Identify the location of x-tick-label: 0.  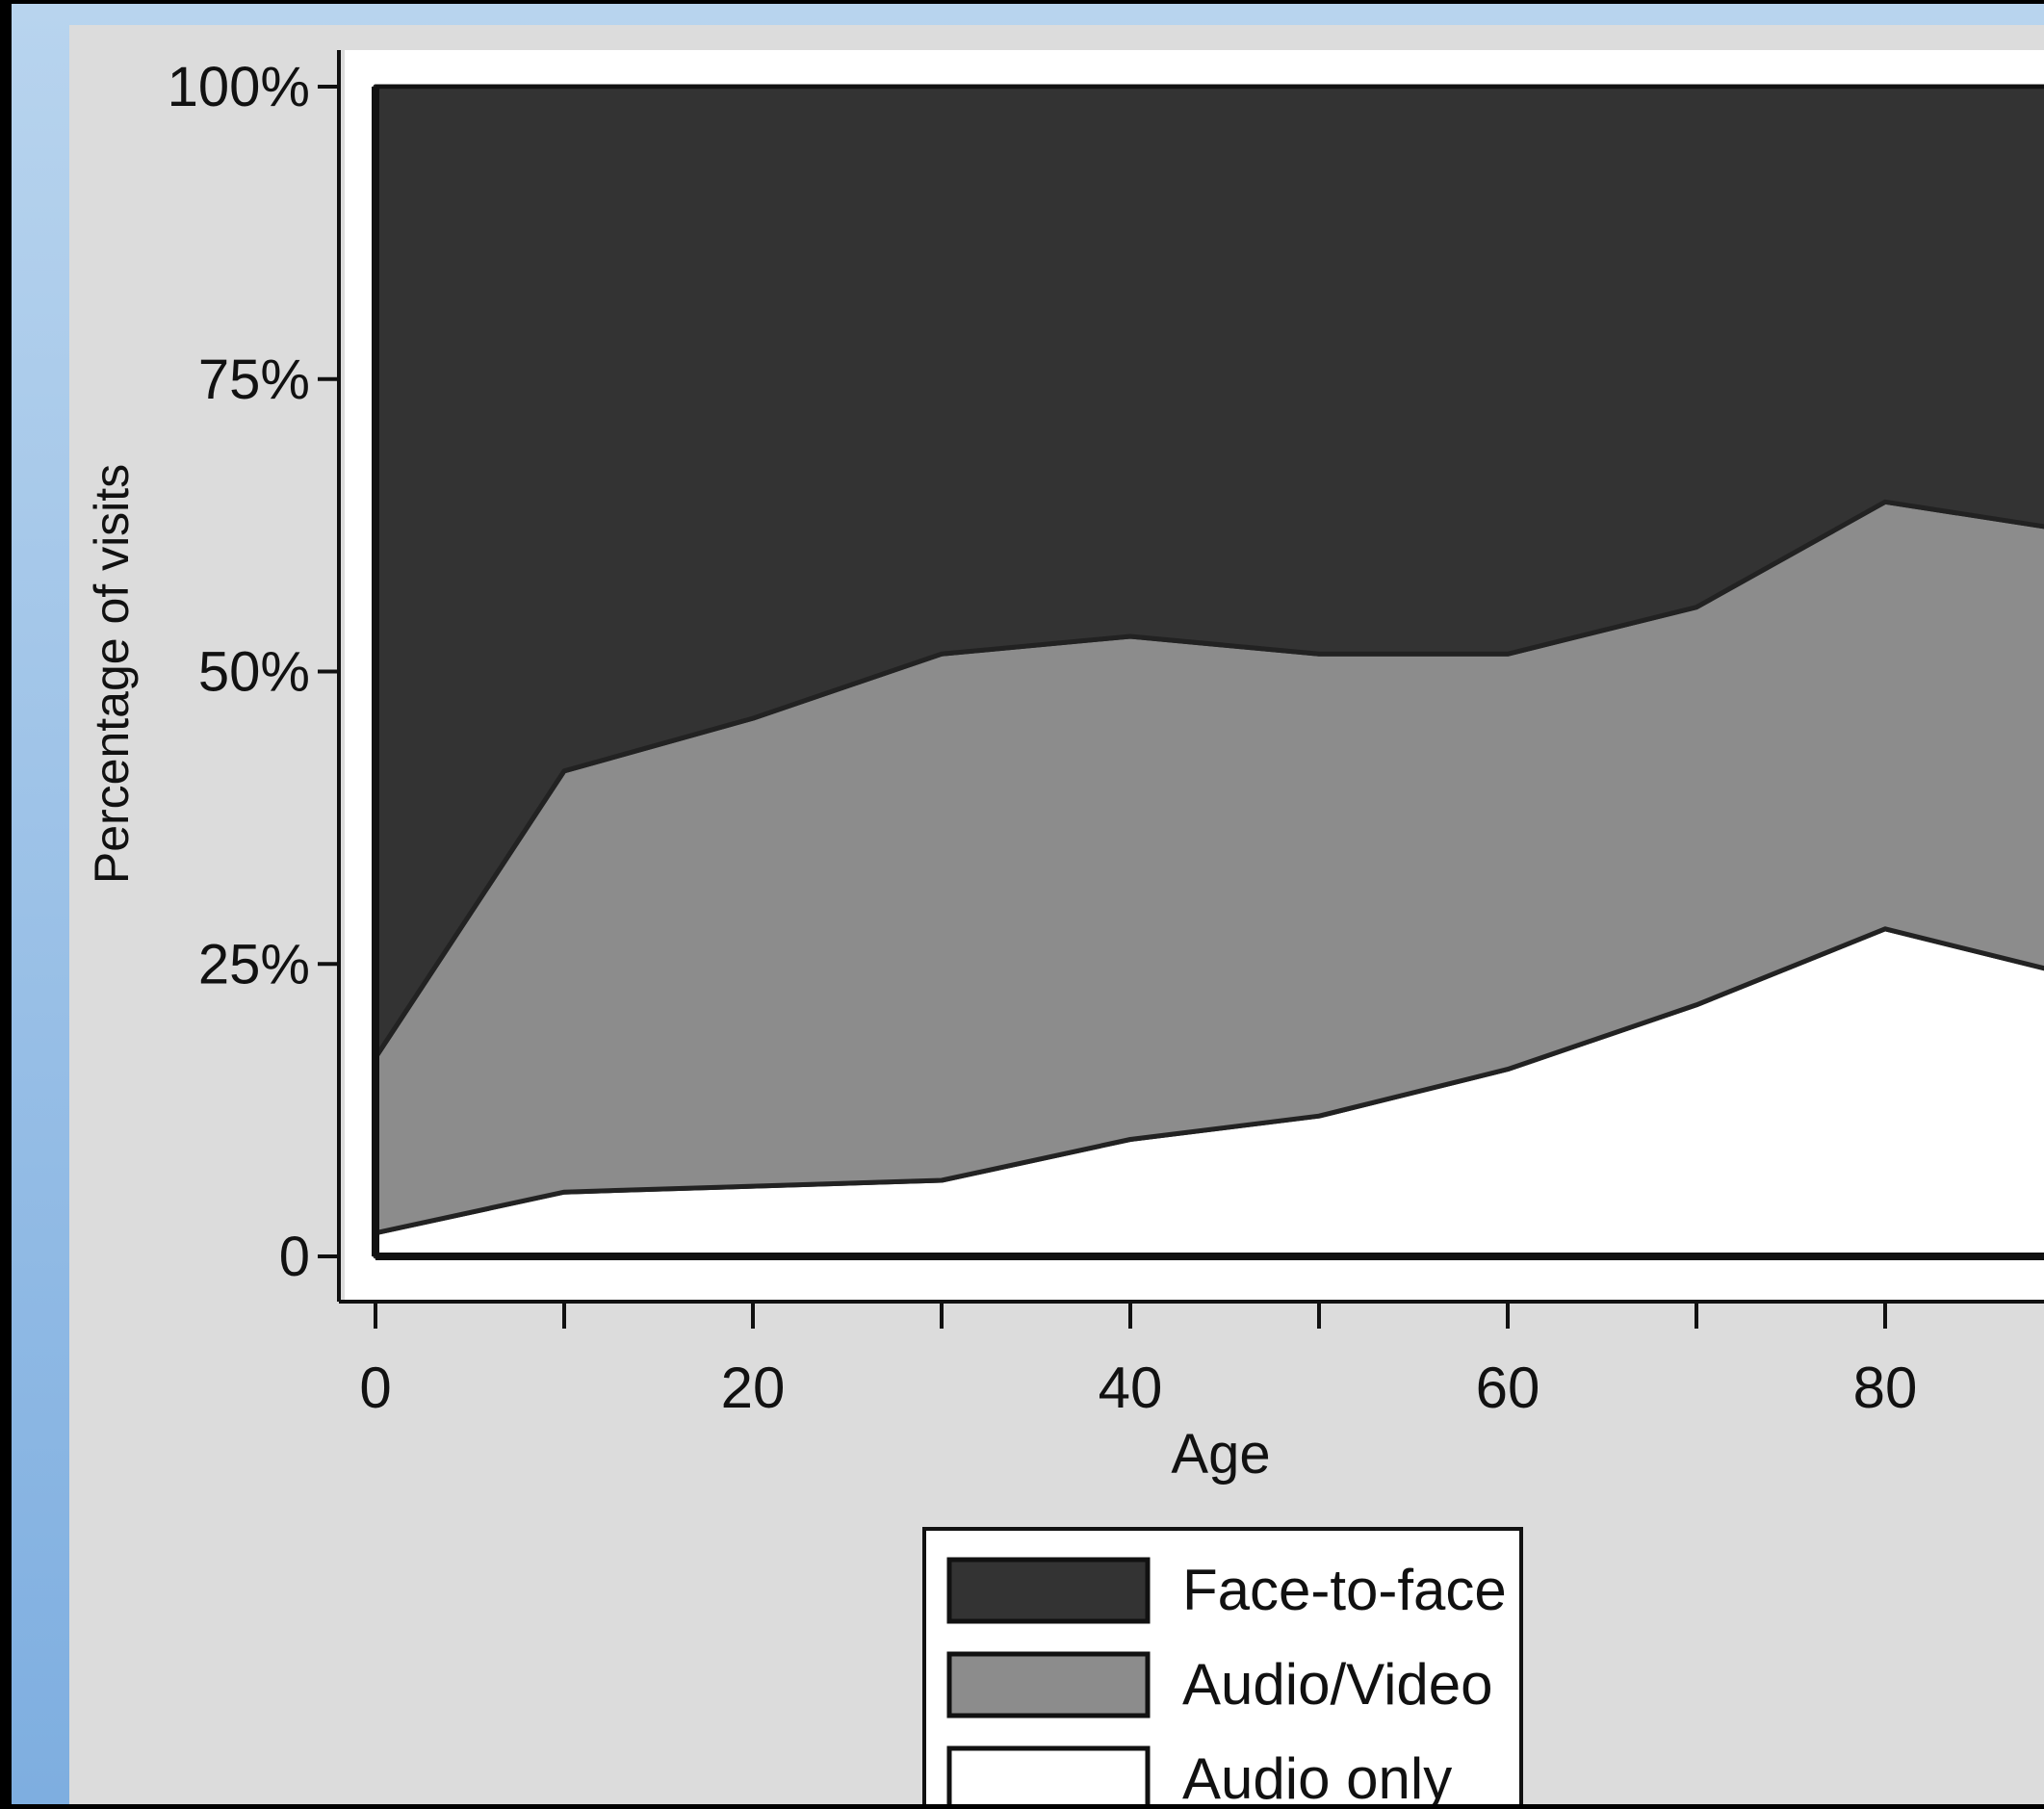
(375, 1388).